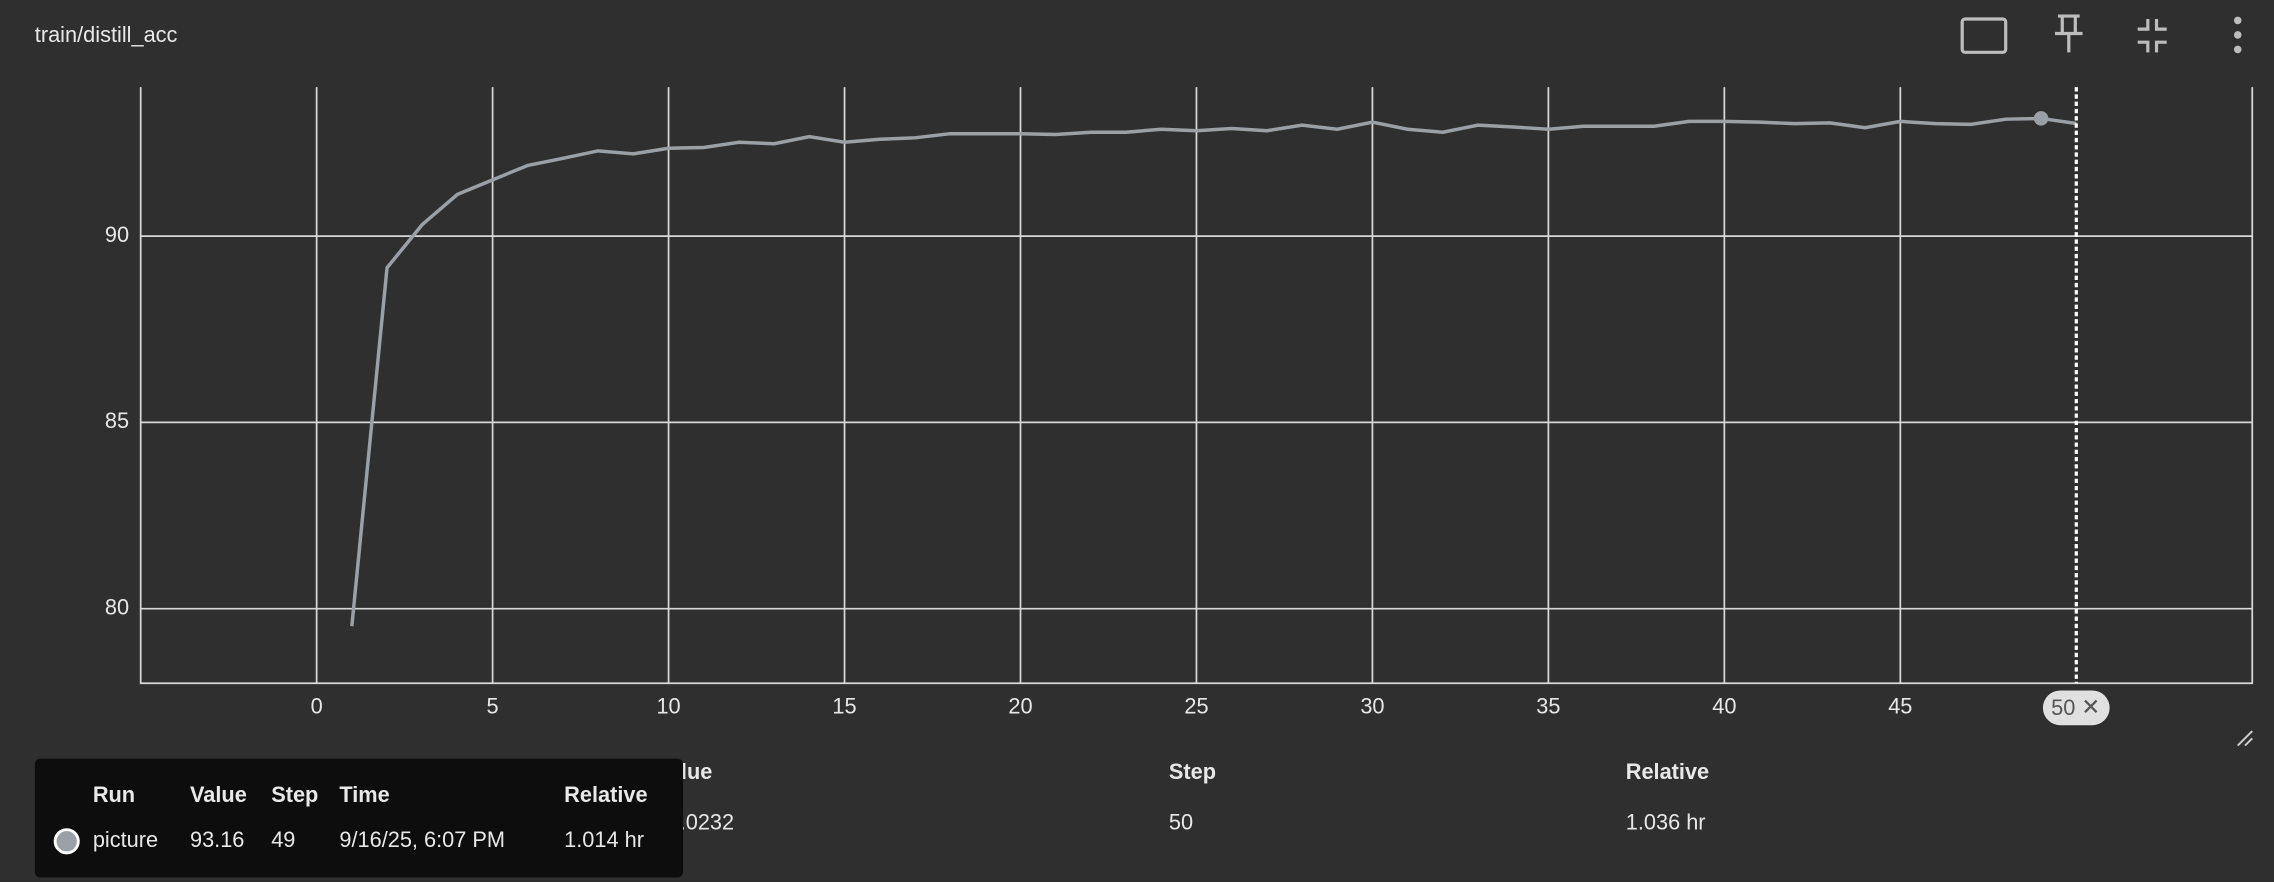 This screenshot has height=882, width=2274. Describe the element at coordinates (2091, 706) in the screenshot. I see `cursor-close` at that location.